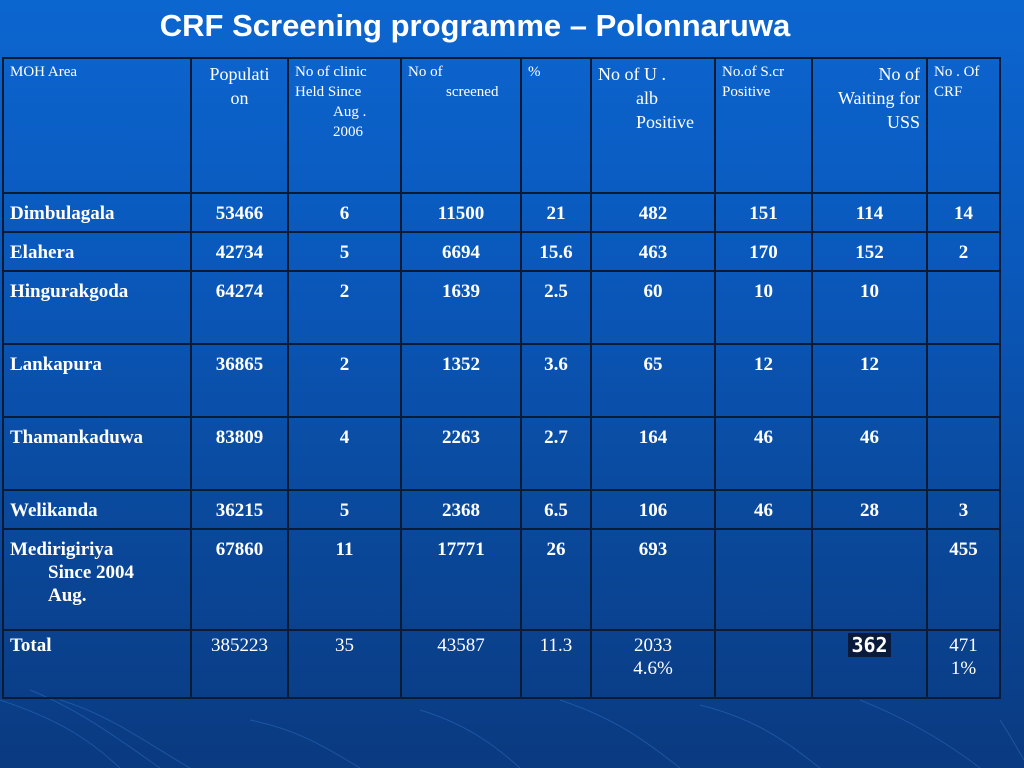  What do you see at coordinates (62, 549) in the screenshot?
I see `cell-area-name: Medirigiriya` at bounding box center [62, 549].